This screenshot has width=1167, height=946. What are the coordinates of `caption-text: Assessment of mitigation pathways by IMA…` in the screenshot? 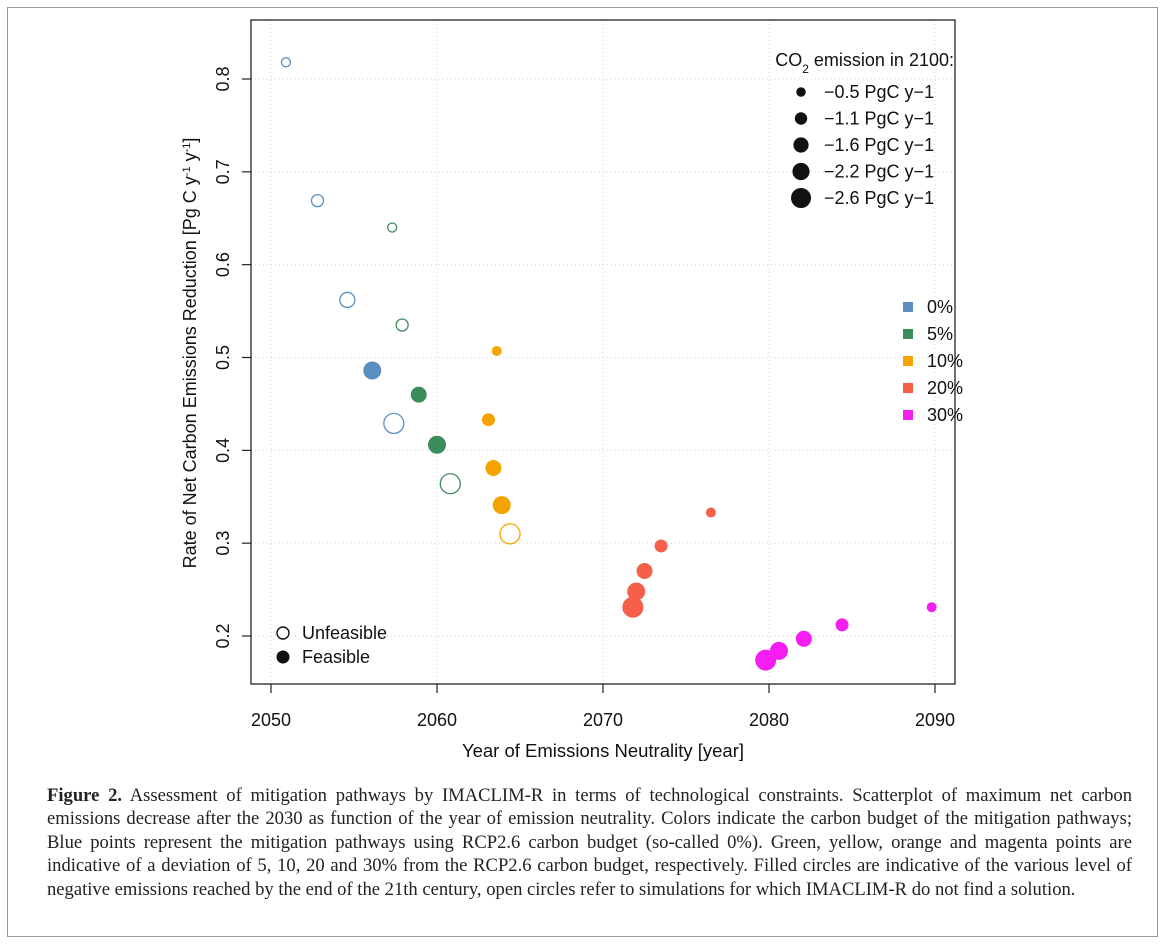 It's located at (589, 842).